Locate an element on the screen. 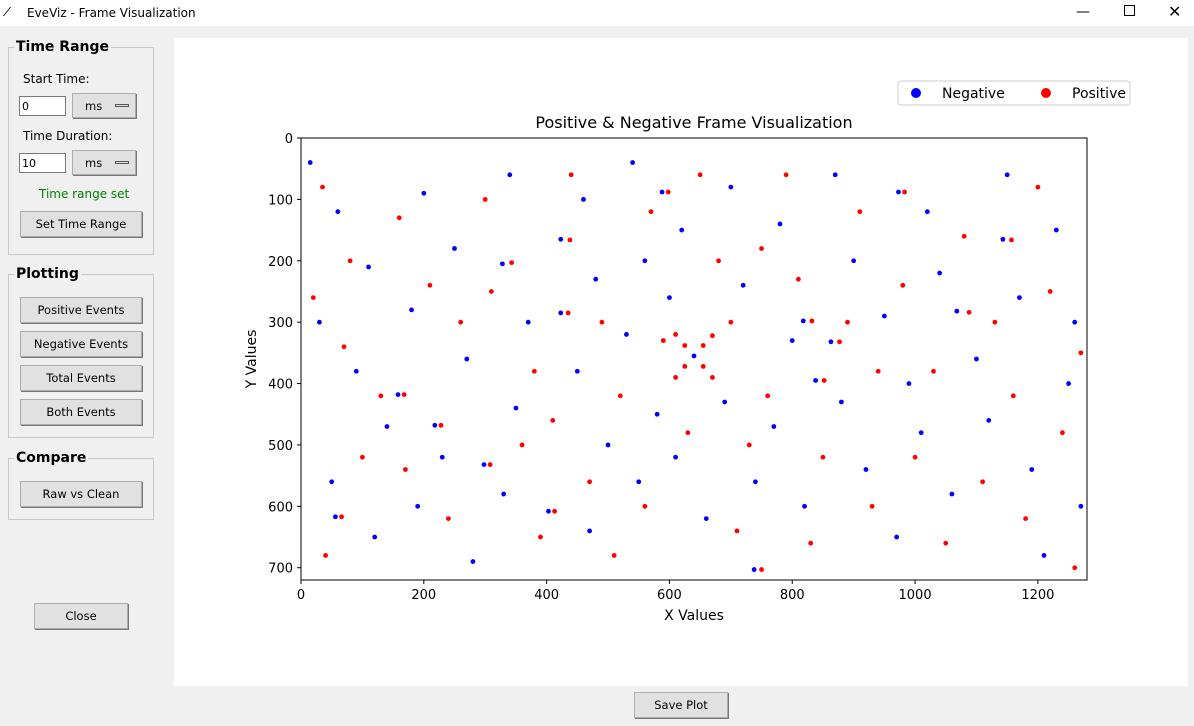 The width and height of the screenshot is (1194, 726). x-tick-label: 1200 is located at coordinates (1037, 595).